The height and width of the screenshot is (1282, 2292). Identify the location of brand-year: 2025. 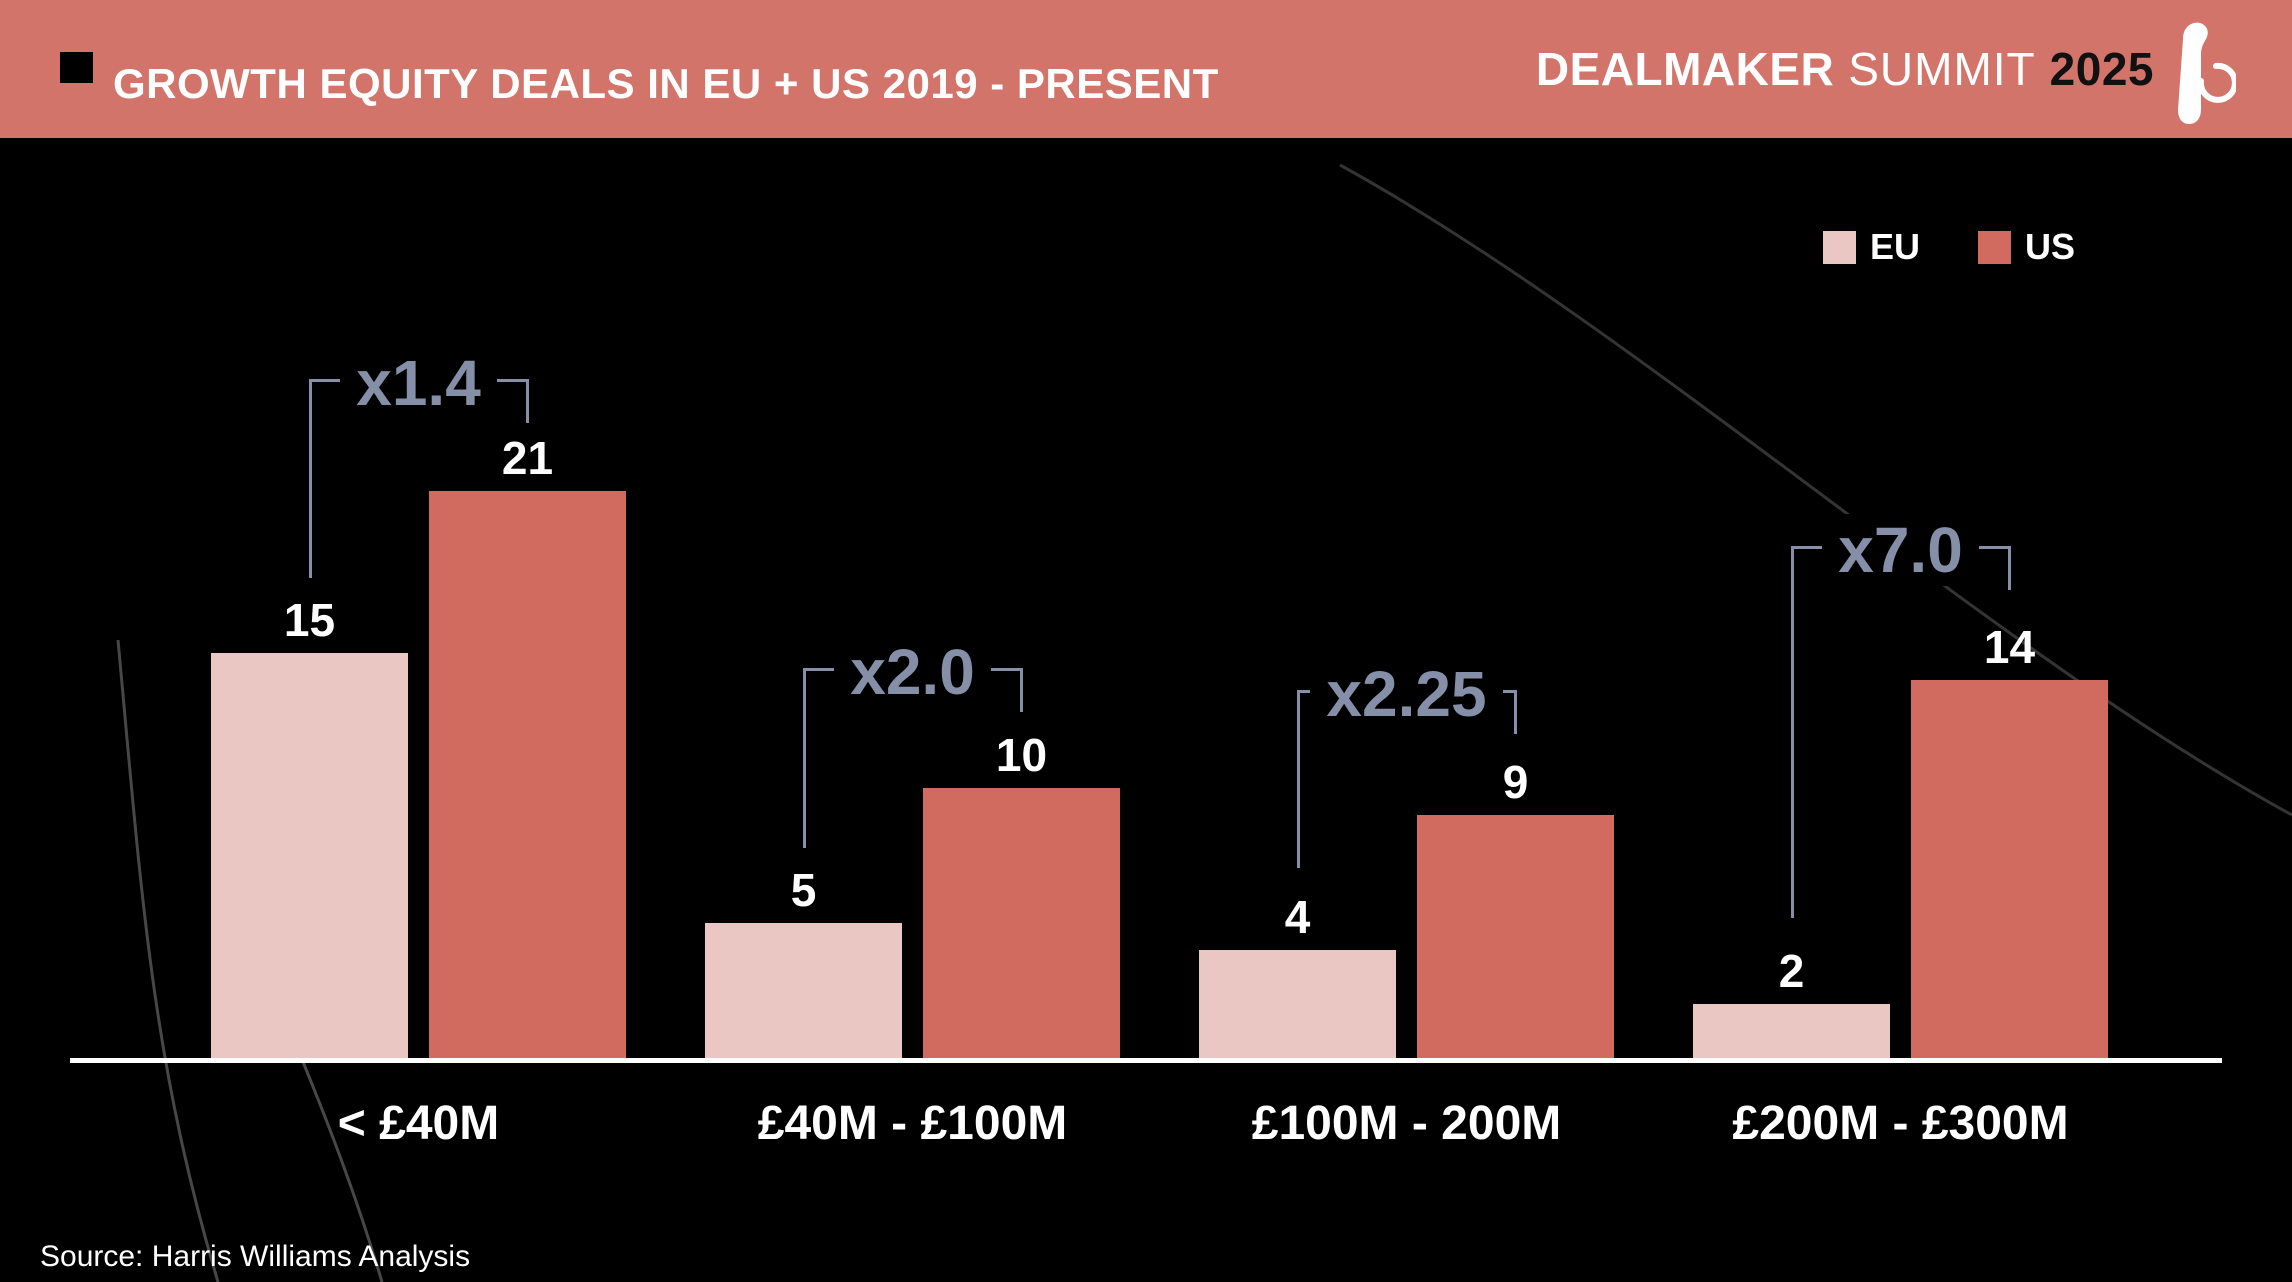
(2101, 69).